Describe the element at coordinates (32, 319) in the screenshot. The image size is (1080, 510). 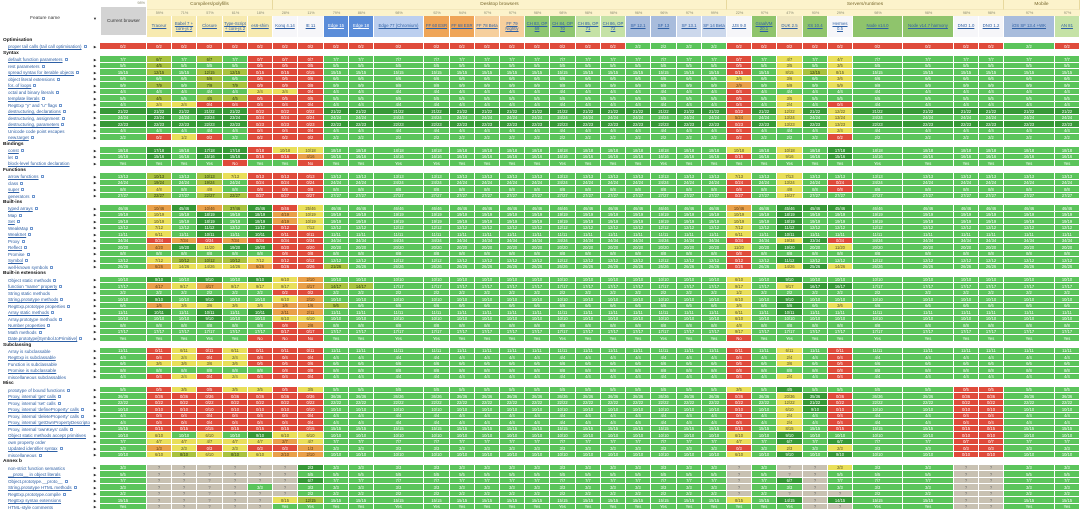
I see `feature-link: Array.prototype methods` at that location.